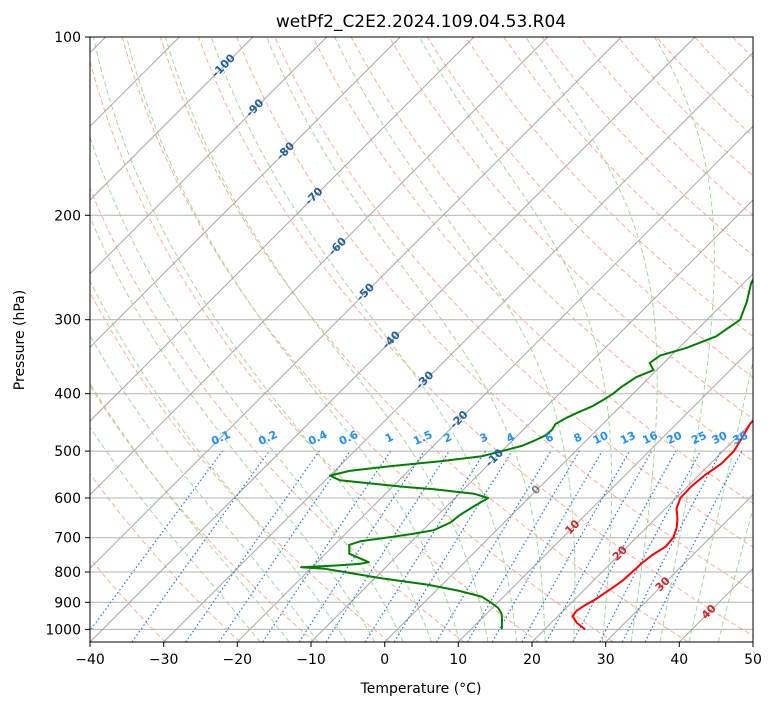 This screenshot has width=775, height=708. Describe the element at coordinates (698, 438) in the screenshot. I see `mixing-ratio-label: 25` at that location.